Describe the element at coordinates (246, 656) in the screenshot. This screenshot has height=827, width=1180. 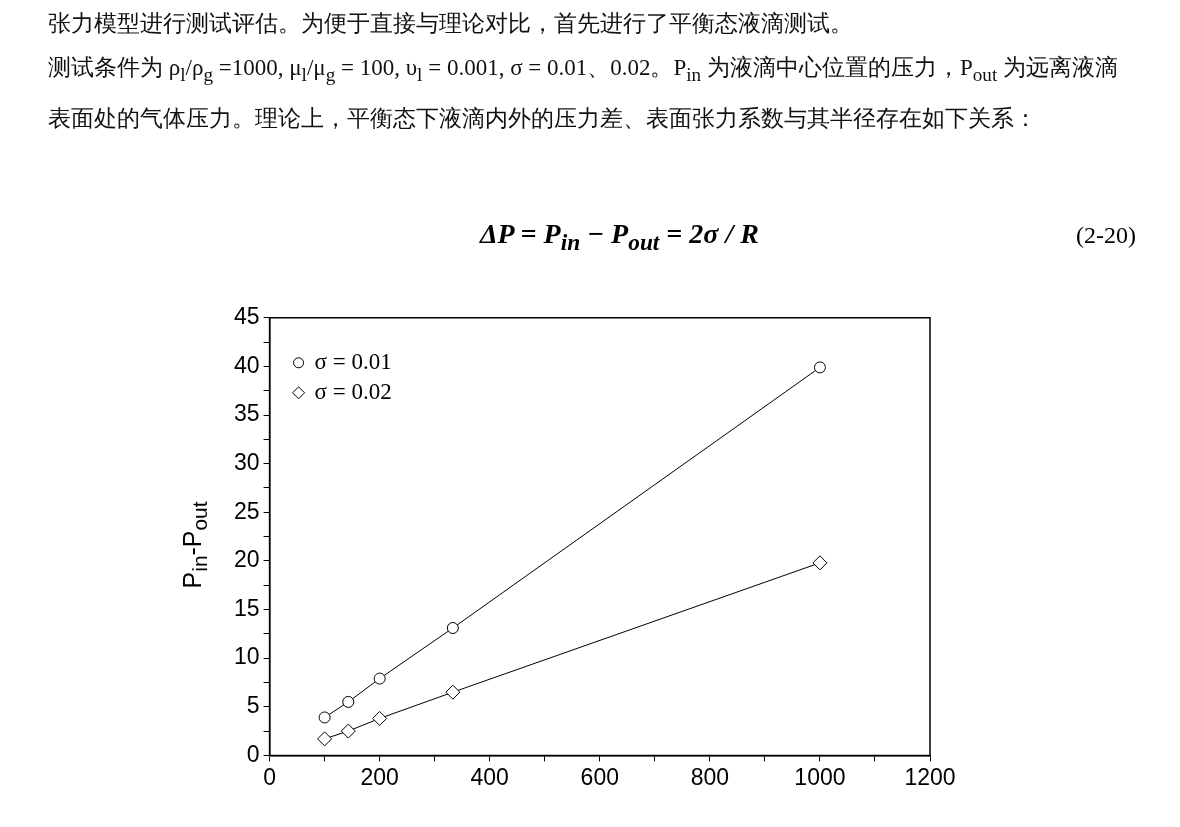
I see `y-tick-label: 10` at that location.